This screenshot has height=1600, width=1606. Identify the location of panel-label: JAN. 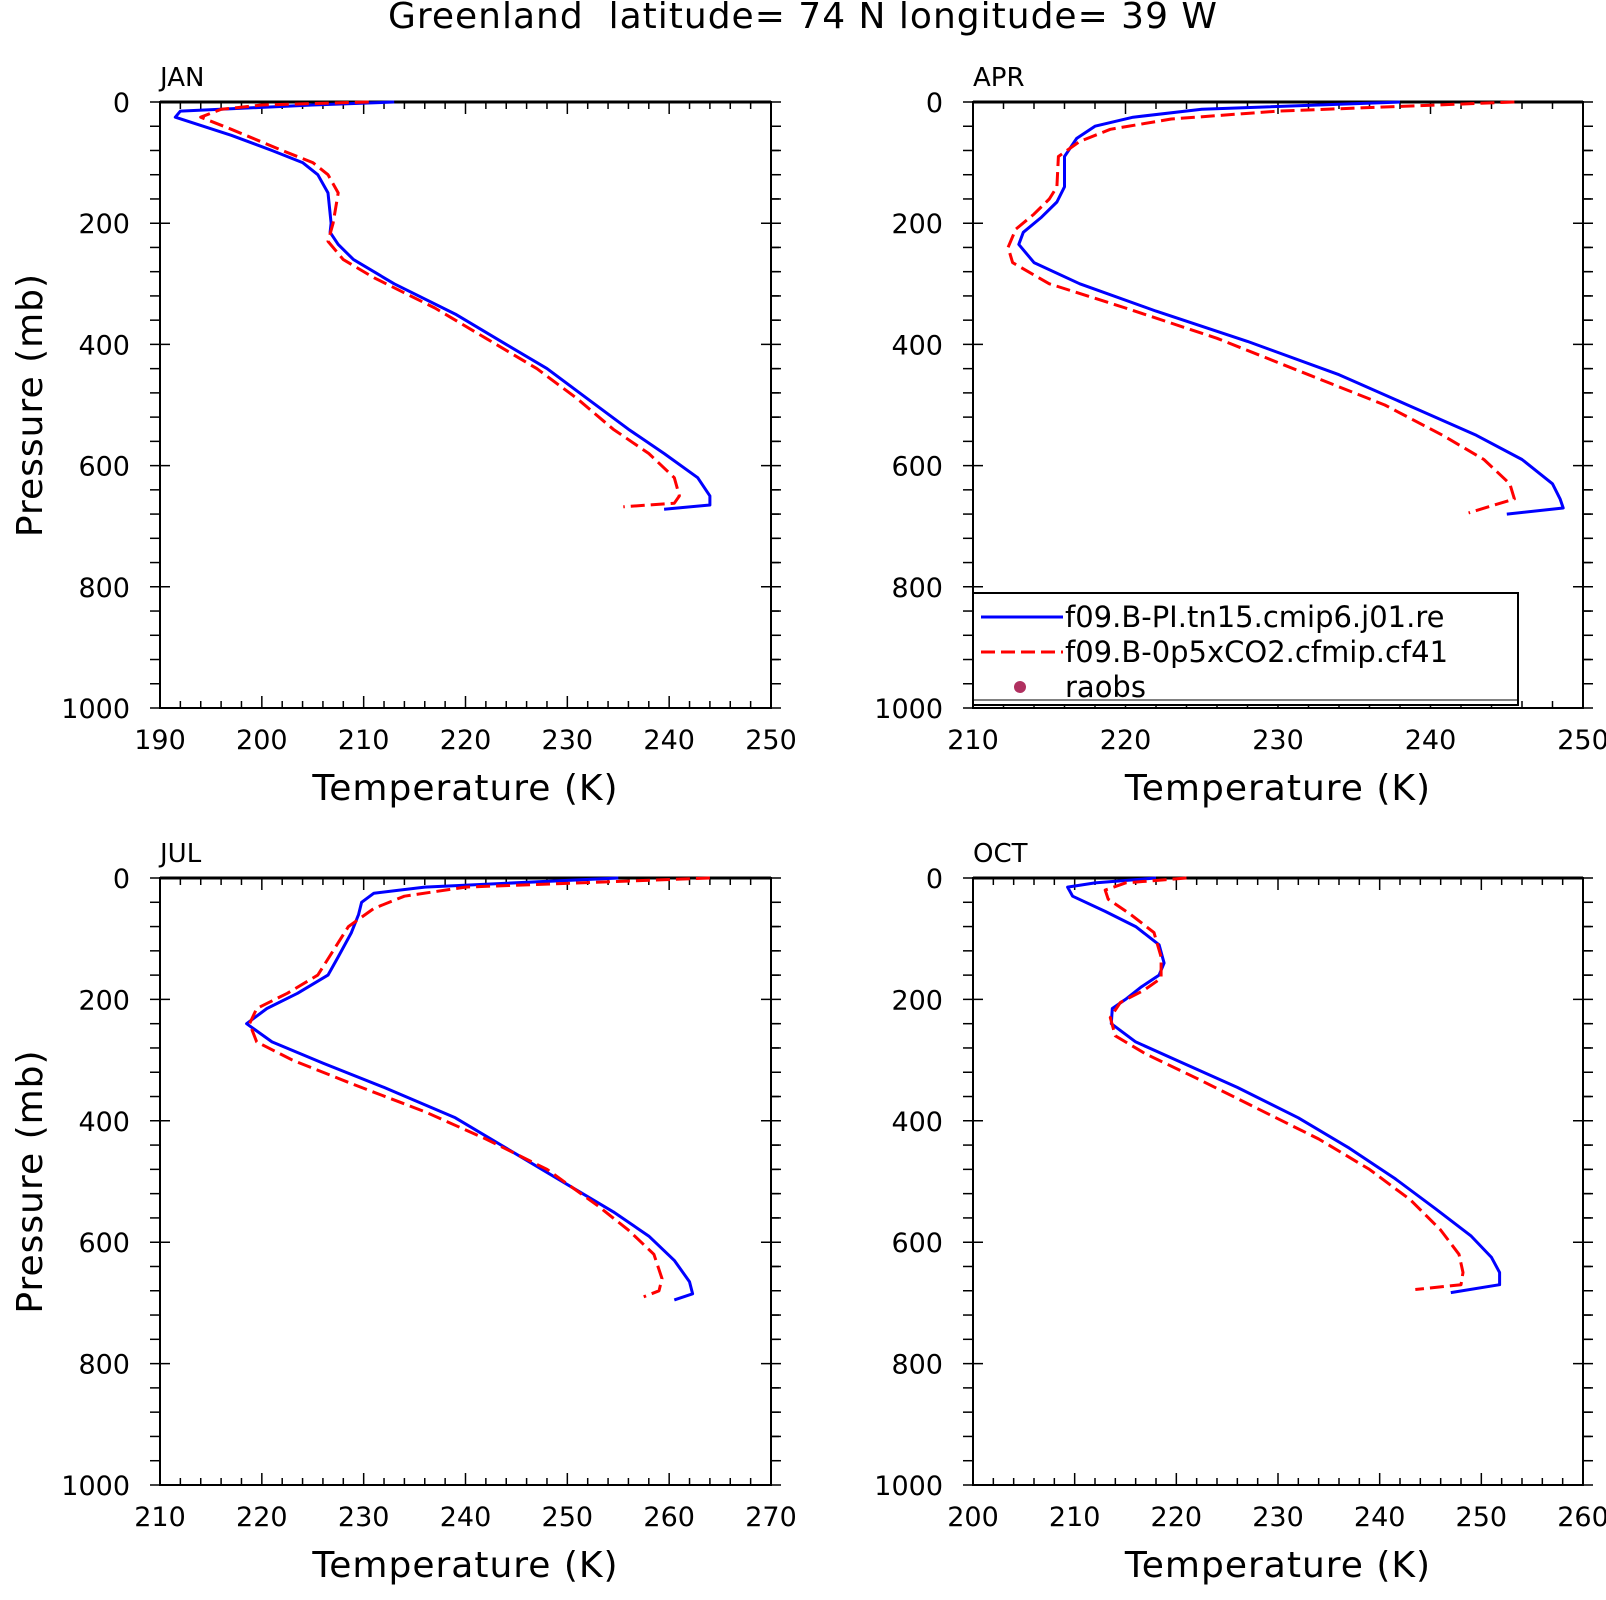
(181, 78).